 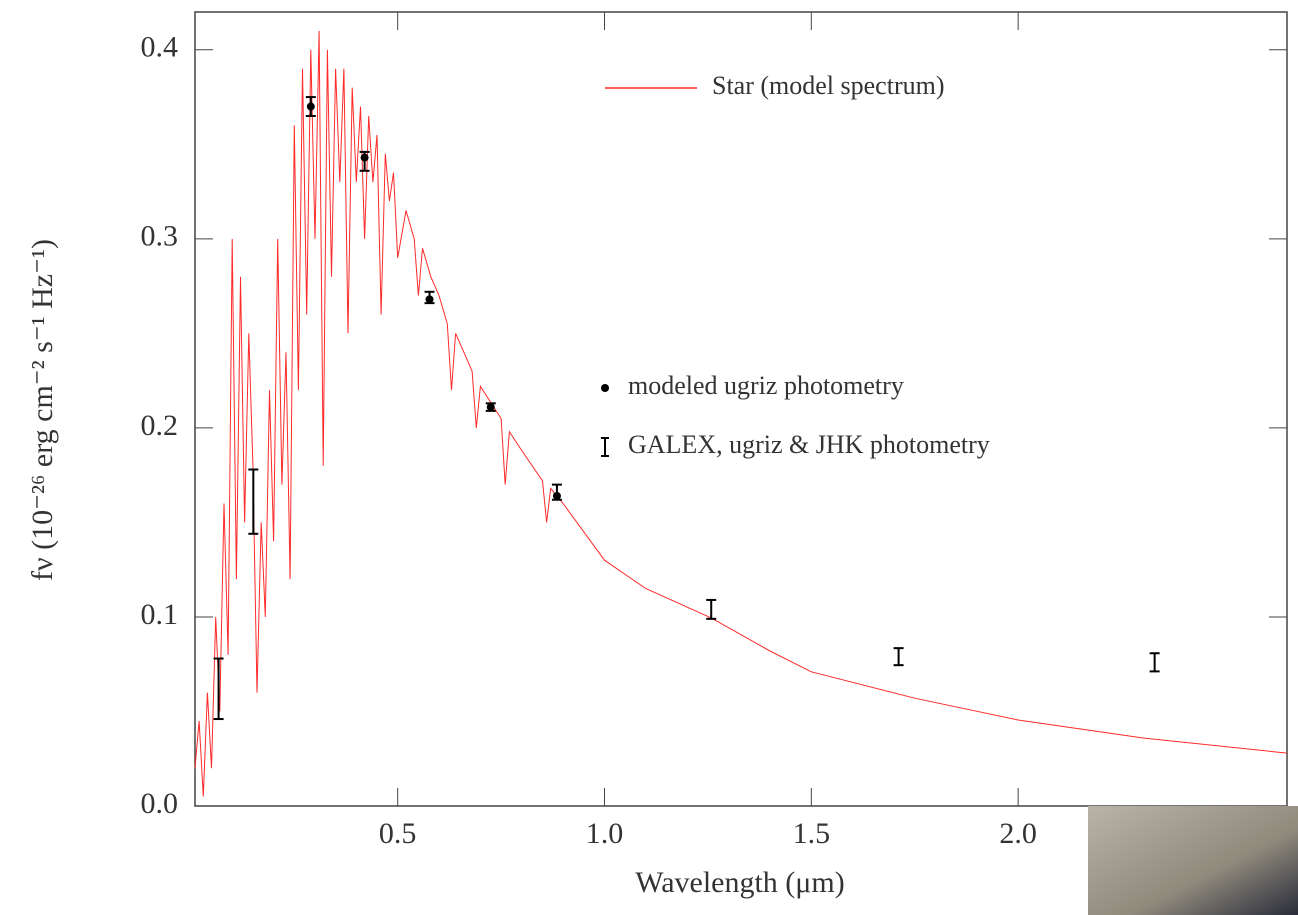 I want to click on x-tick-label: 2.0, so click(x=1018, y=833).